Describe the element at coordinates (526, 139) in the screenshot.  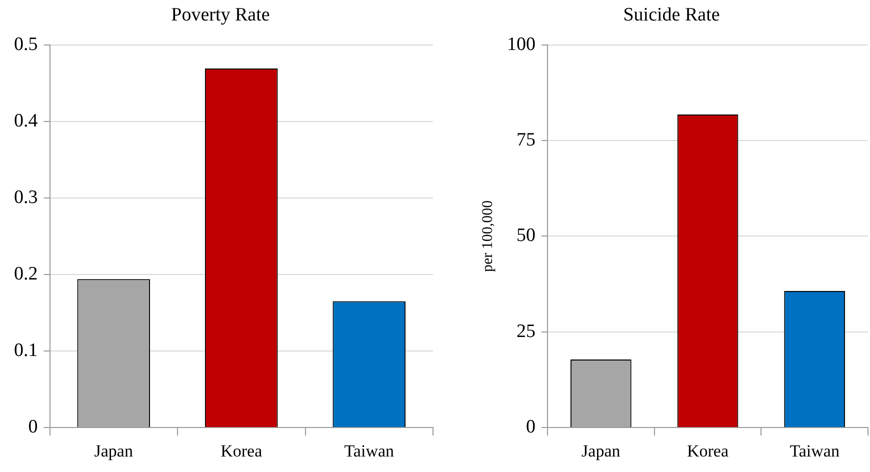
I see `y-tick-label: 75` at that location.